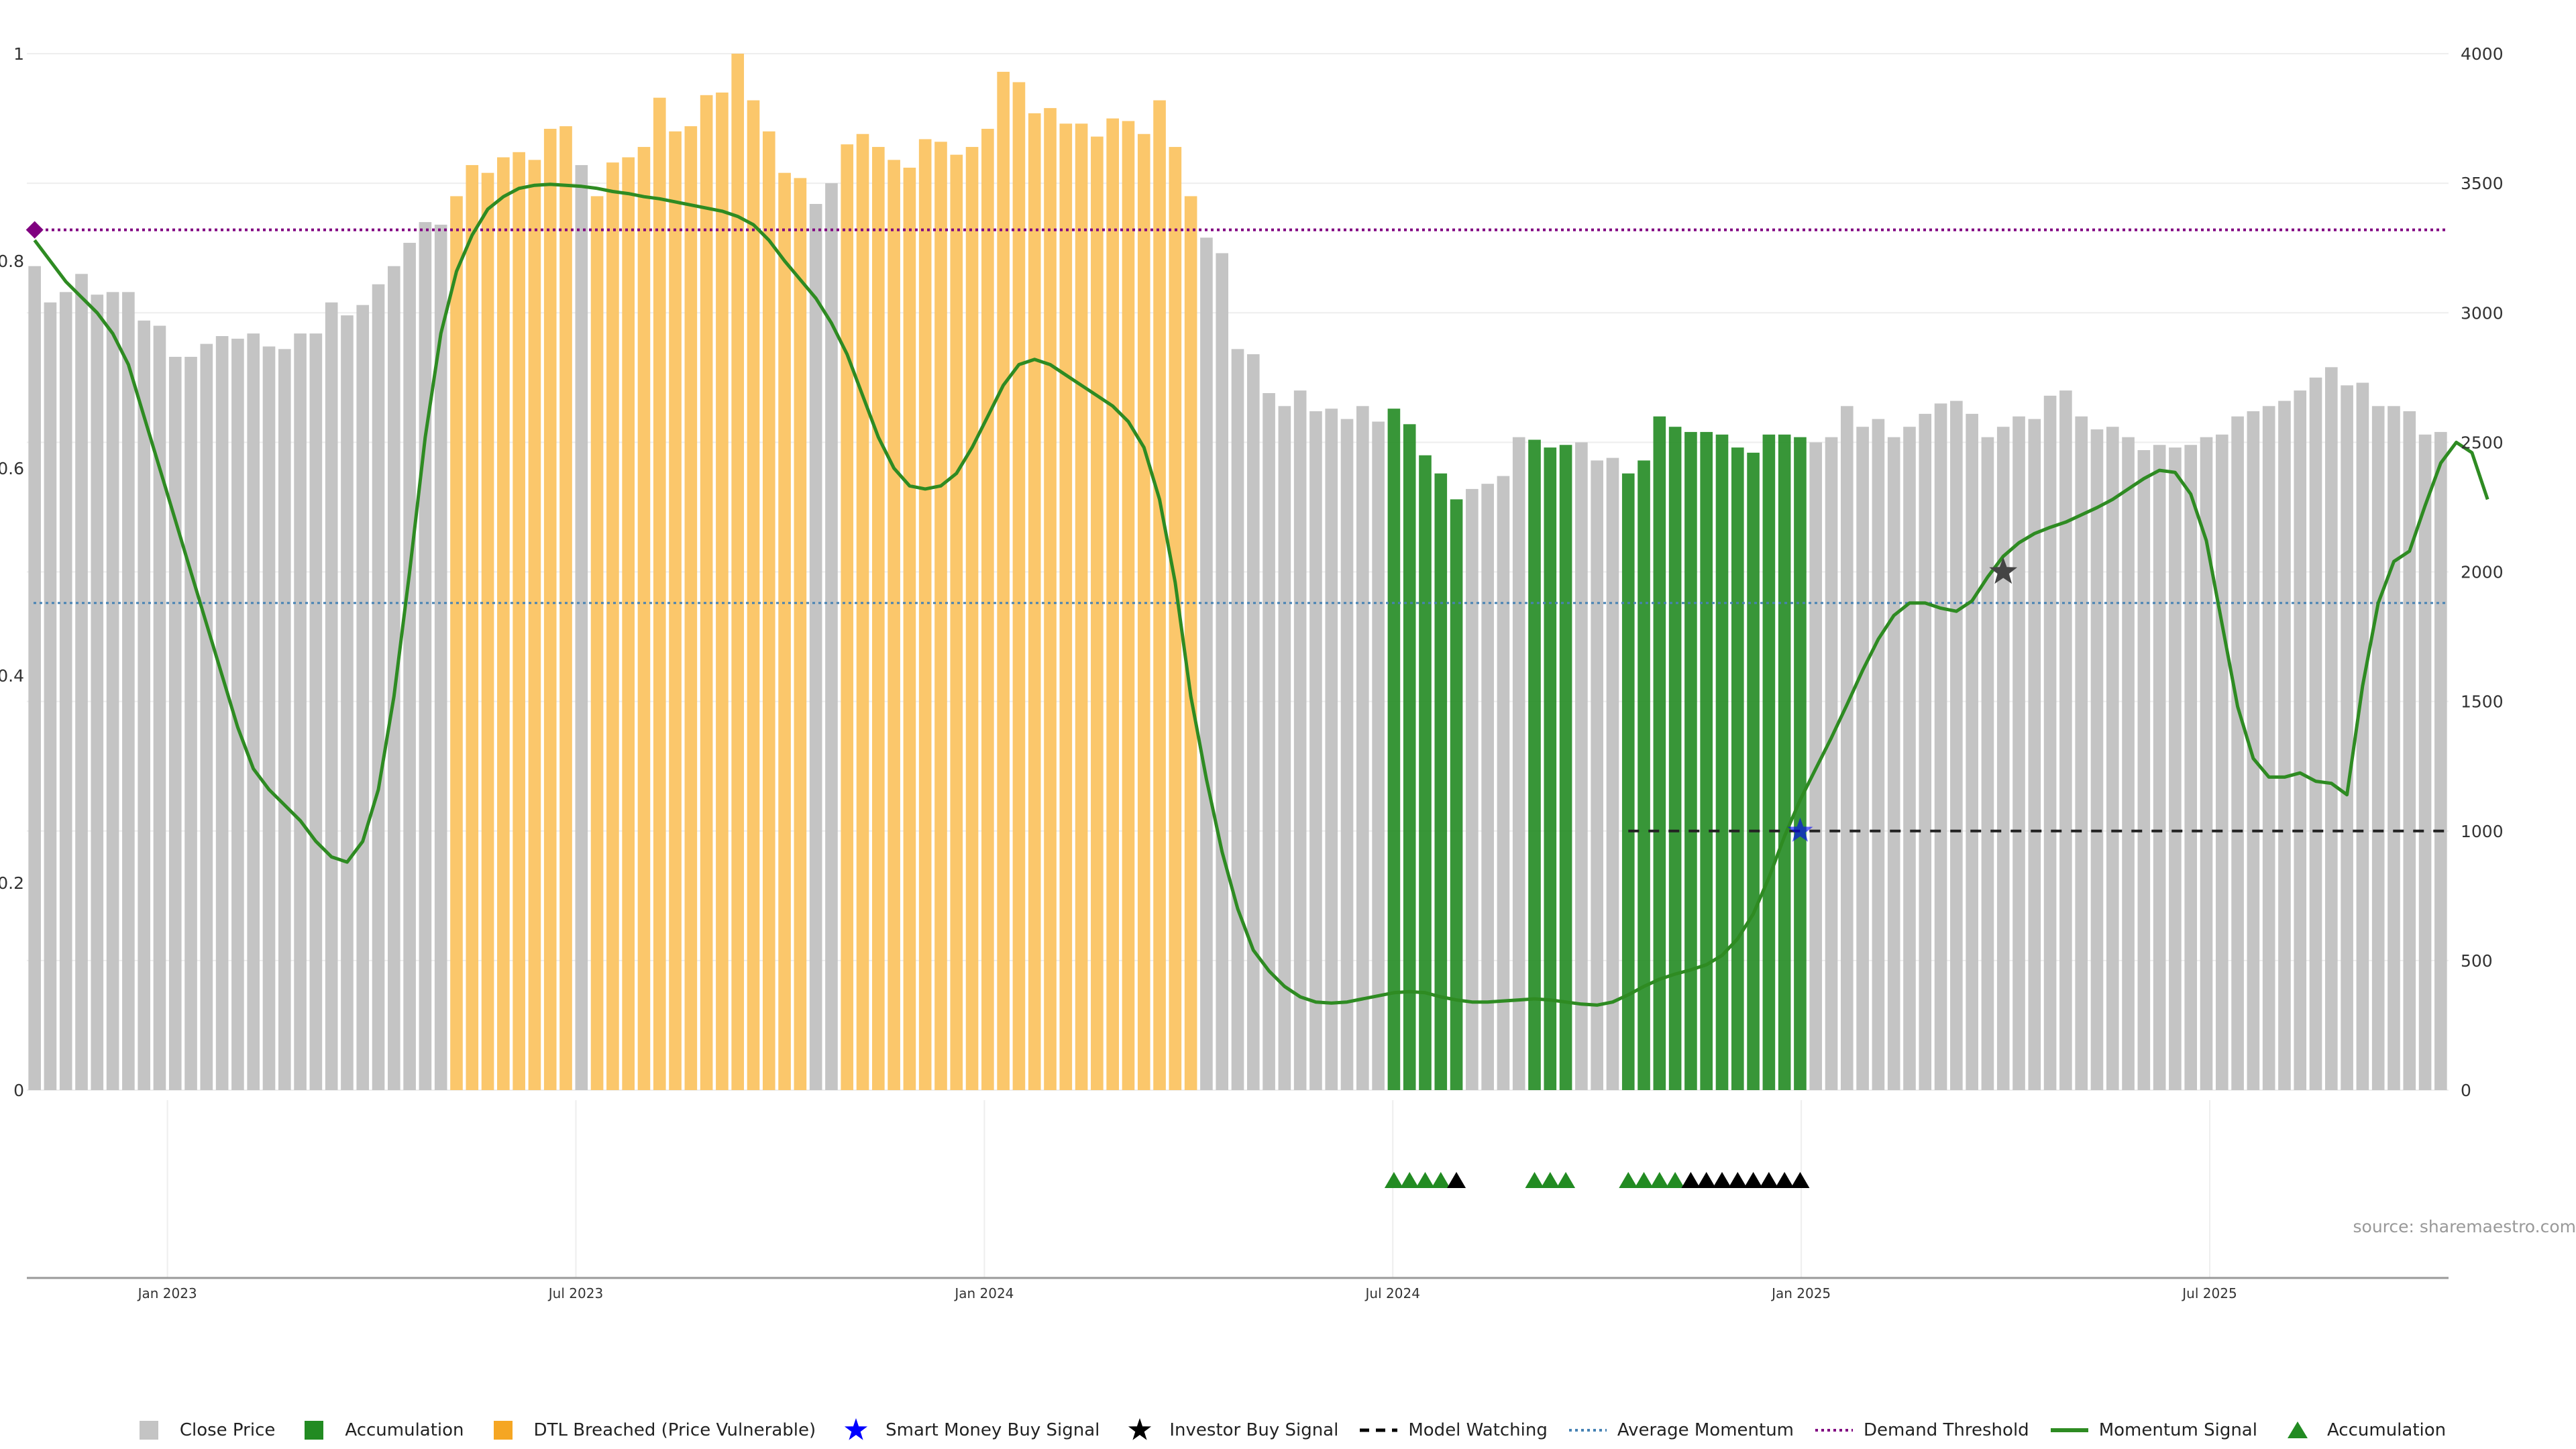  I want to click on legend-item: Momentum Signal, so click(2153, 1430).